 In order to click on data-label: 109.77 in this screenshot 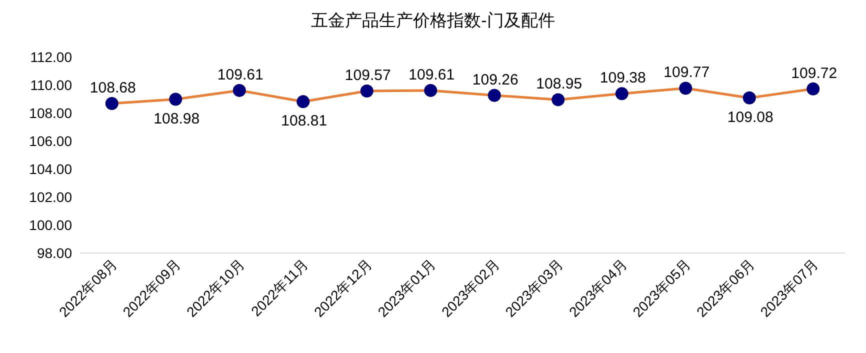, I will do `click(687, 73)`.